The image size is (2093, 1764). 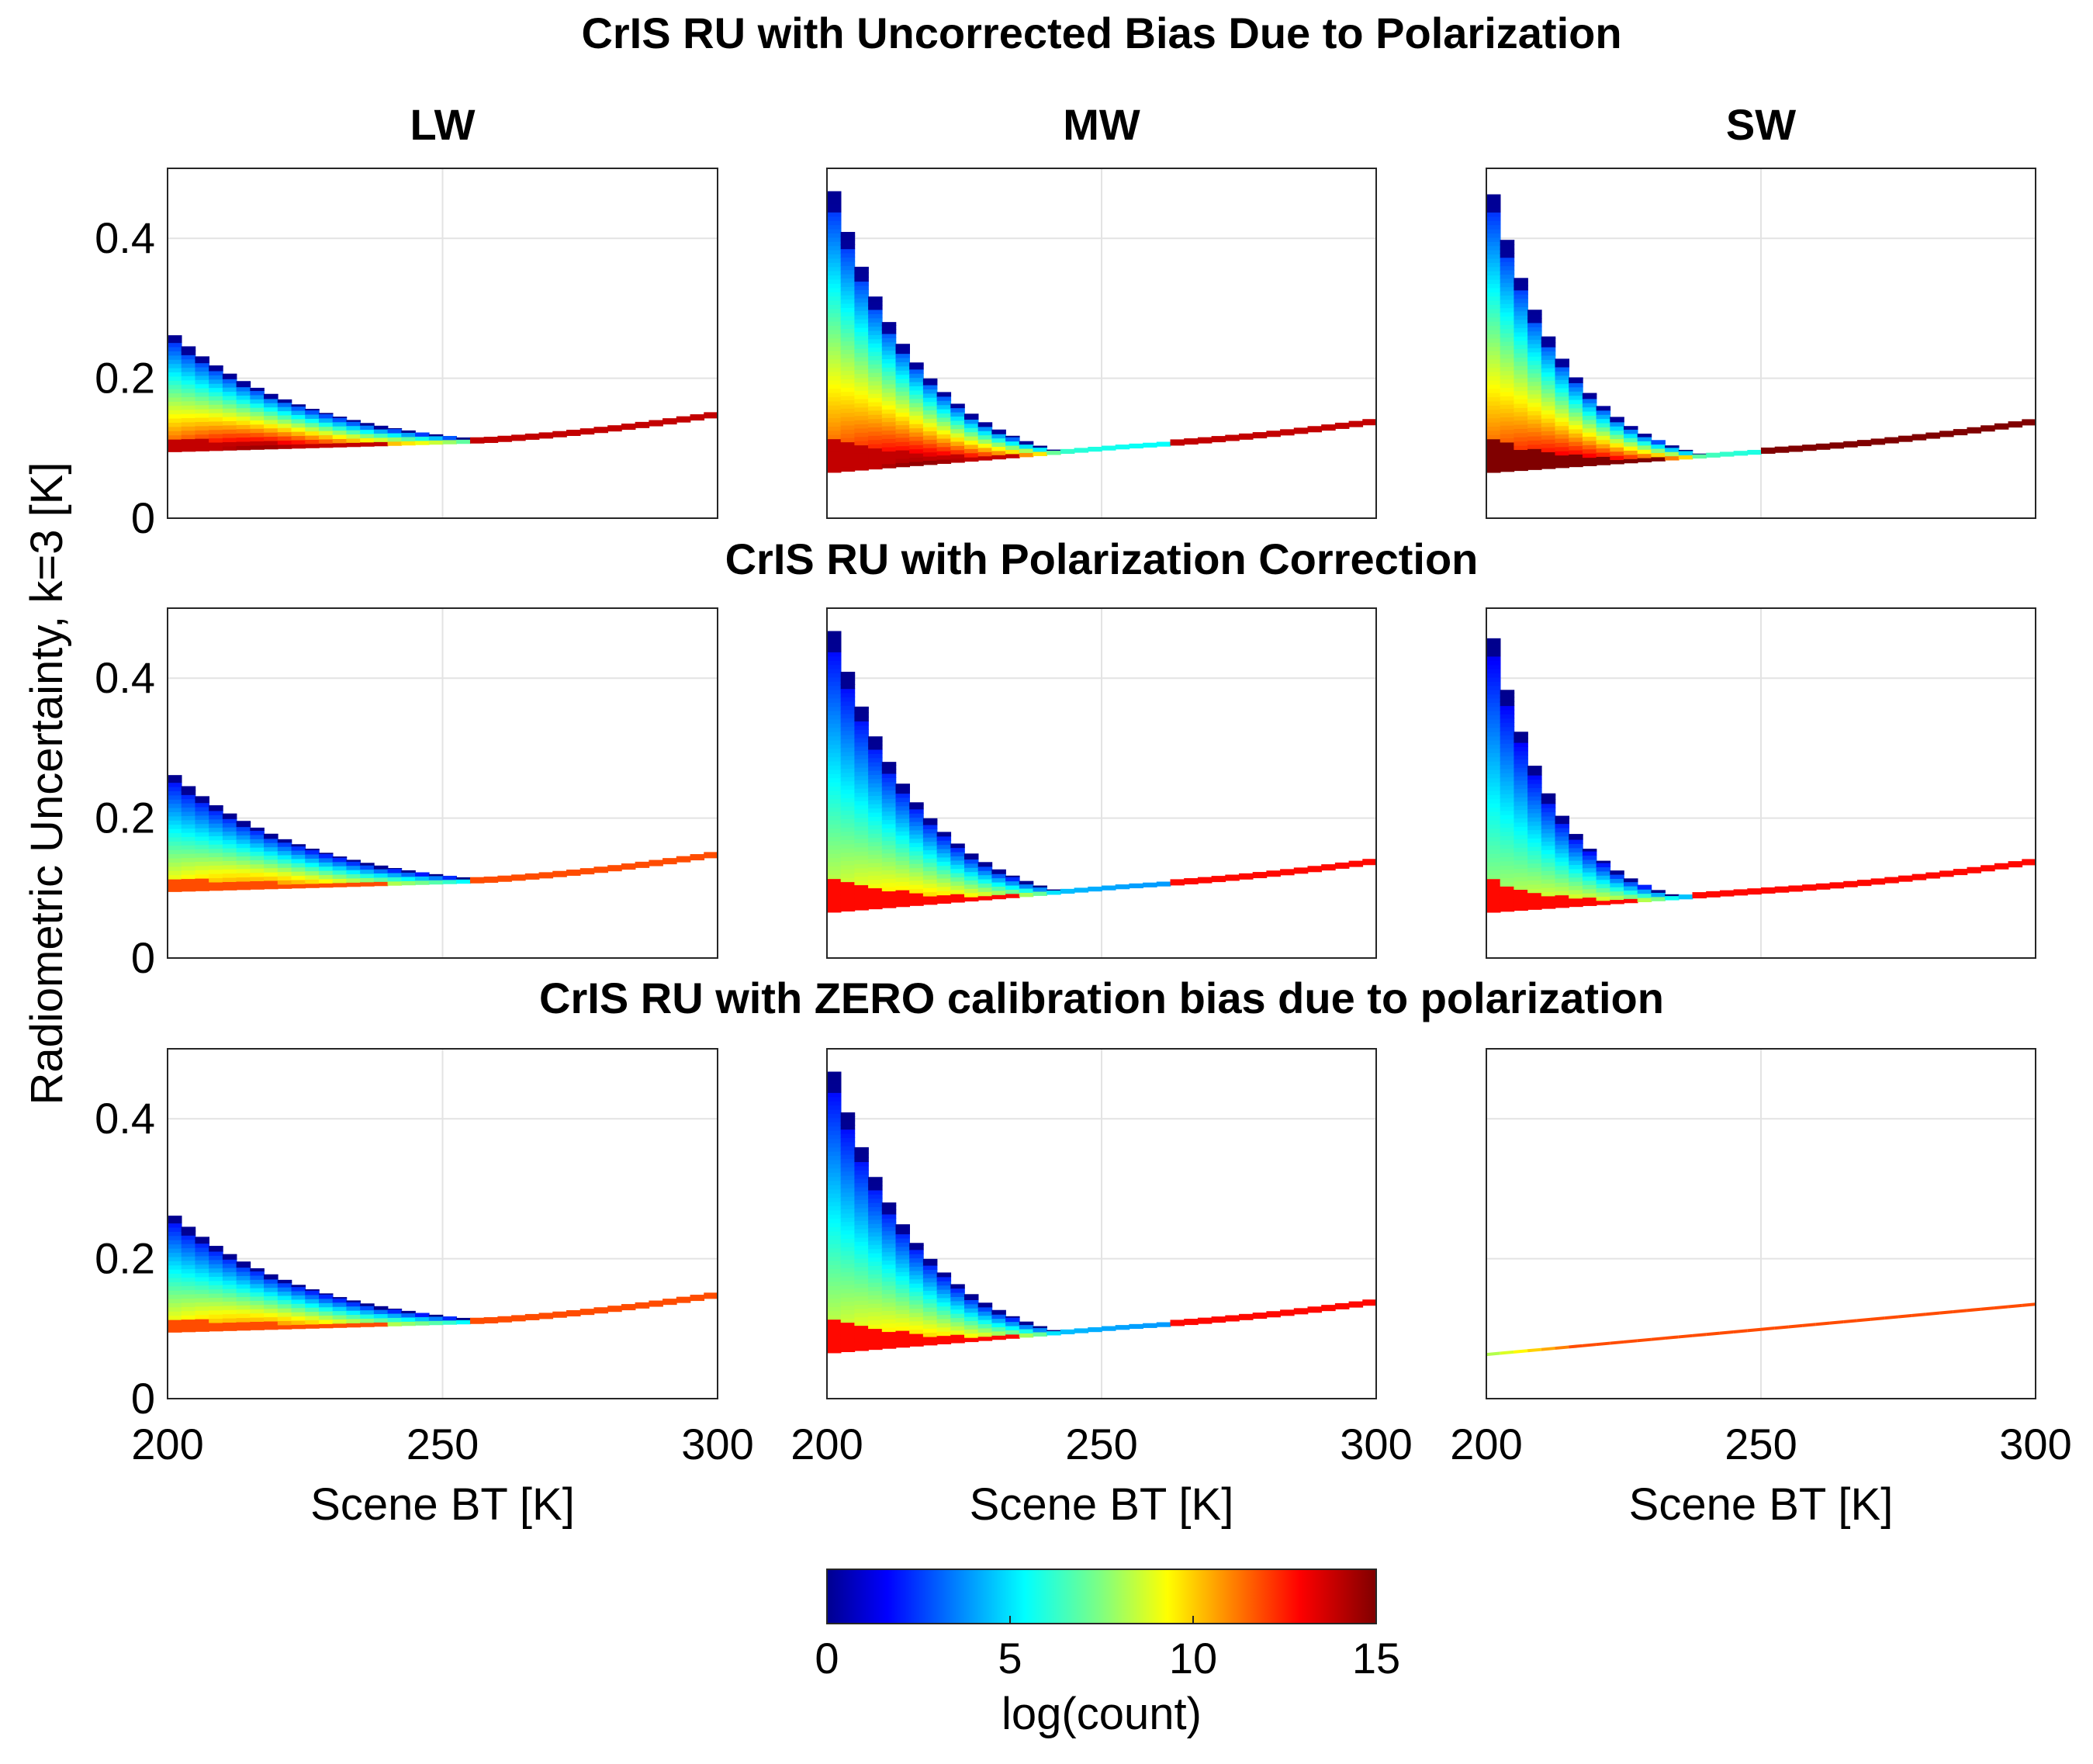 What do you see at coordinates (1761, 124) in the screenshot?
I see `column-title-sw: SW` at bounding box center [1761, 124].